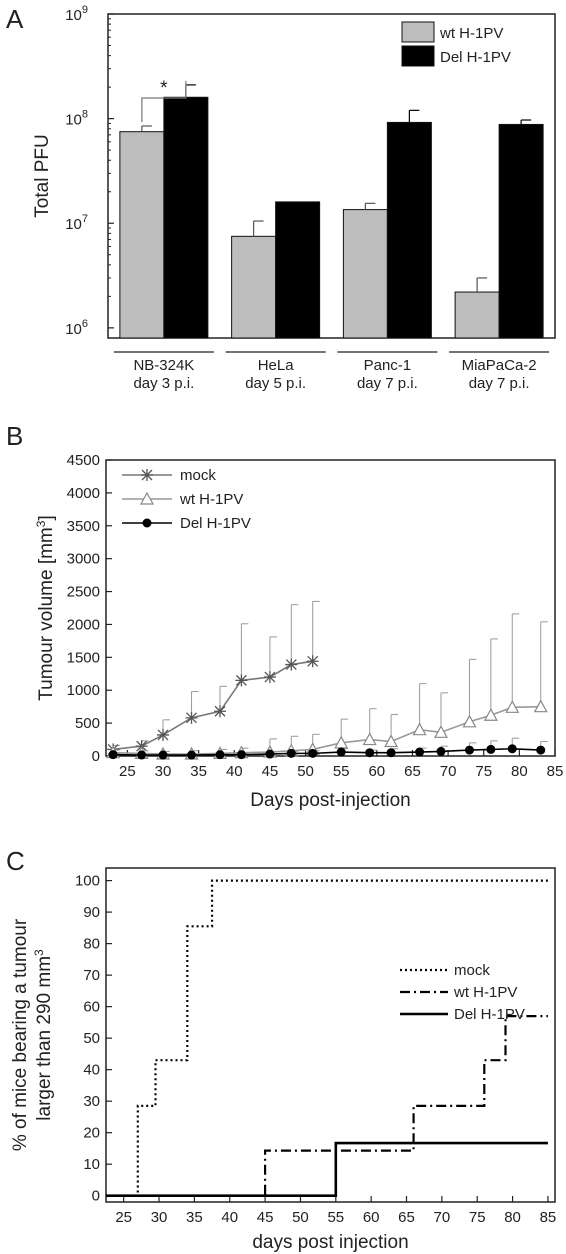 The image size is (566, 1254). What do you see at coordinates (519, 771) in the screenshot?
I see `x-tick-label-b-11: 80` at bounding box center [519, 771].